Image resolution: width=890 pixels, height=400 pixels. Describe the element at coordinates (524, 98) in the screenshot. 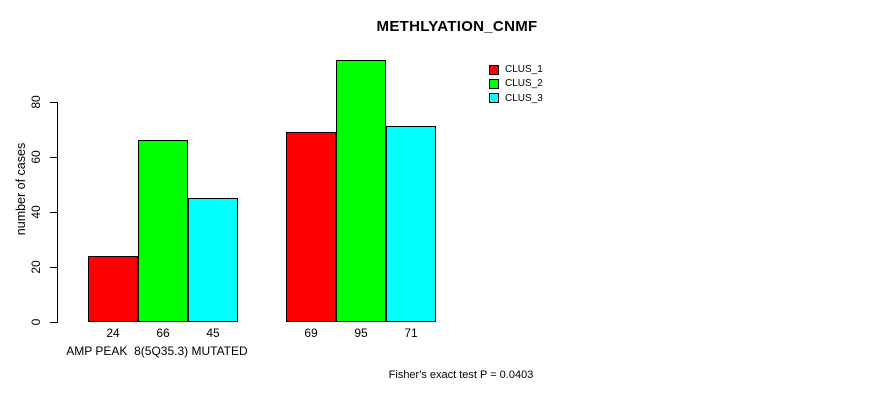

I see `legend-label: CLUS_3` at that location.